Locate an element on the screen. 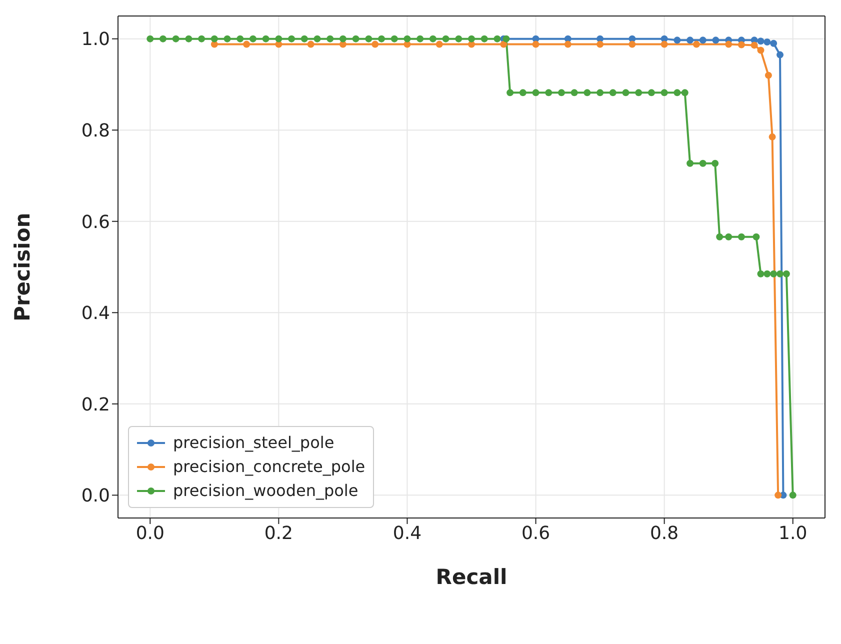 The height and width of the screenshot is (644, 841). y-tick-label: 0.0 is located at coordinates (95, 496).